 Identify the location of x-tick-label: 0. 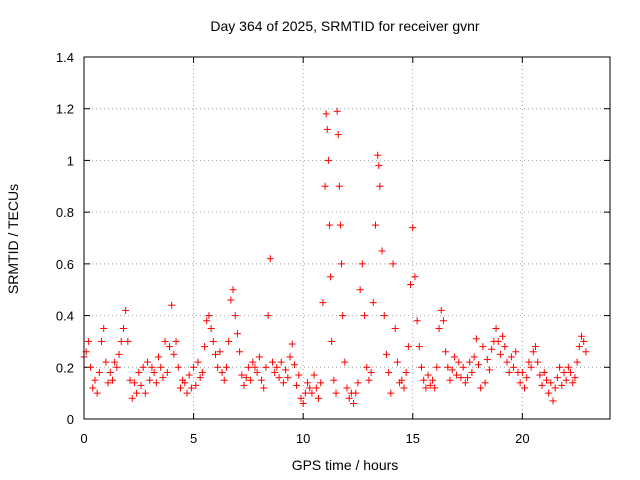
(83, 438).